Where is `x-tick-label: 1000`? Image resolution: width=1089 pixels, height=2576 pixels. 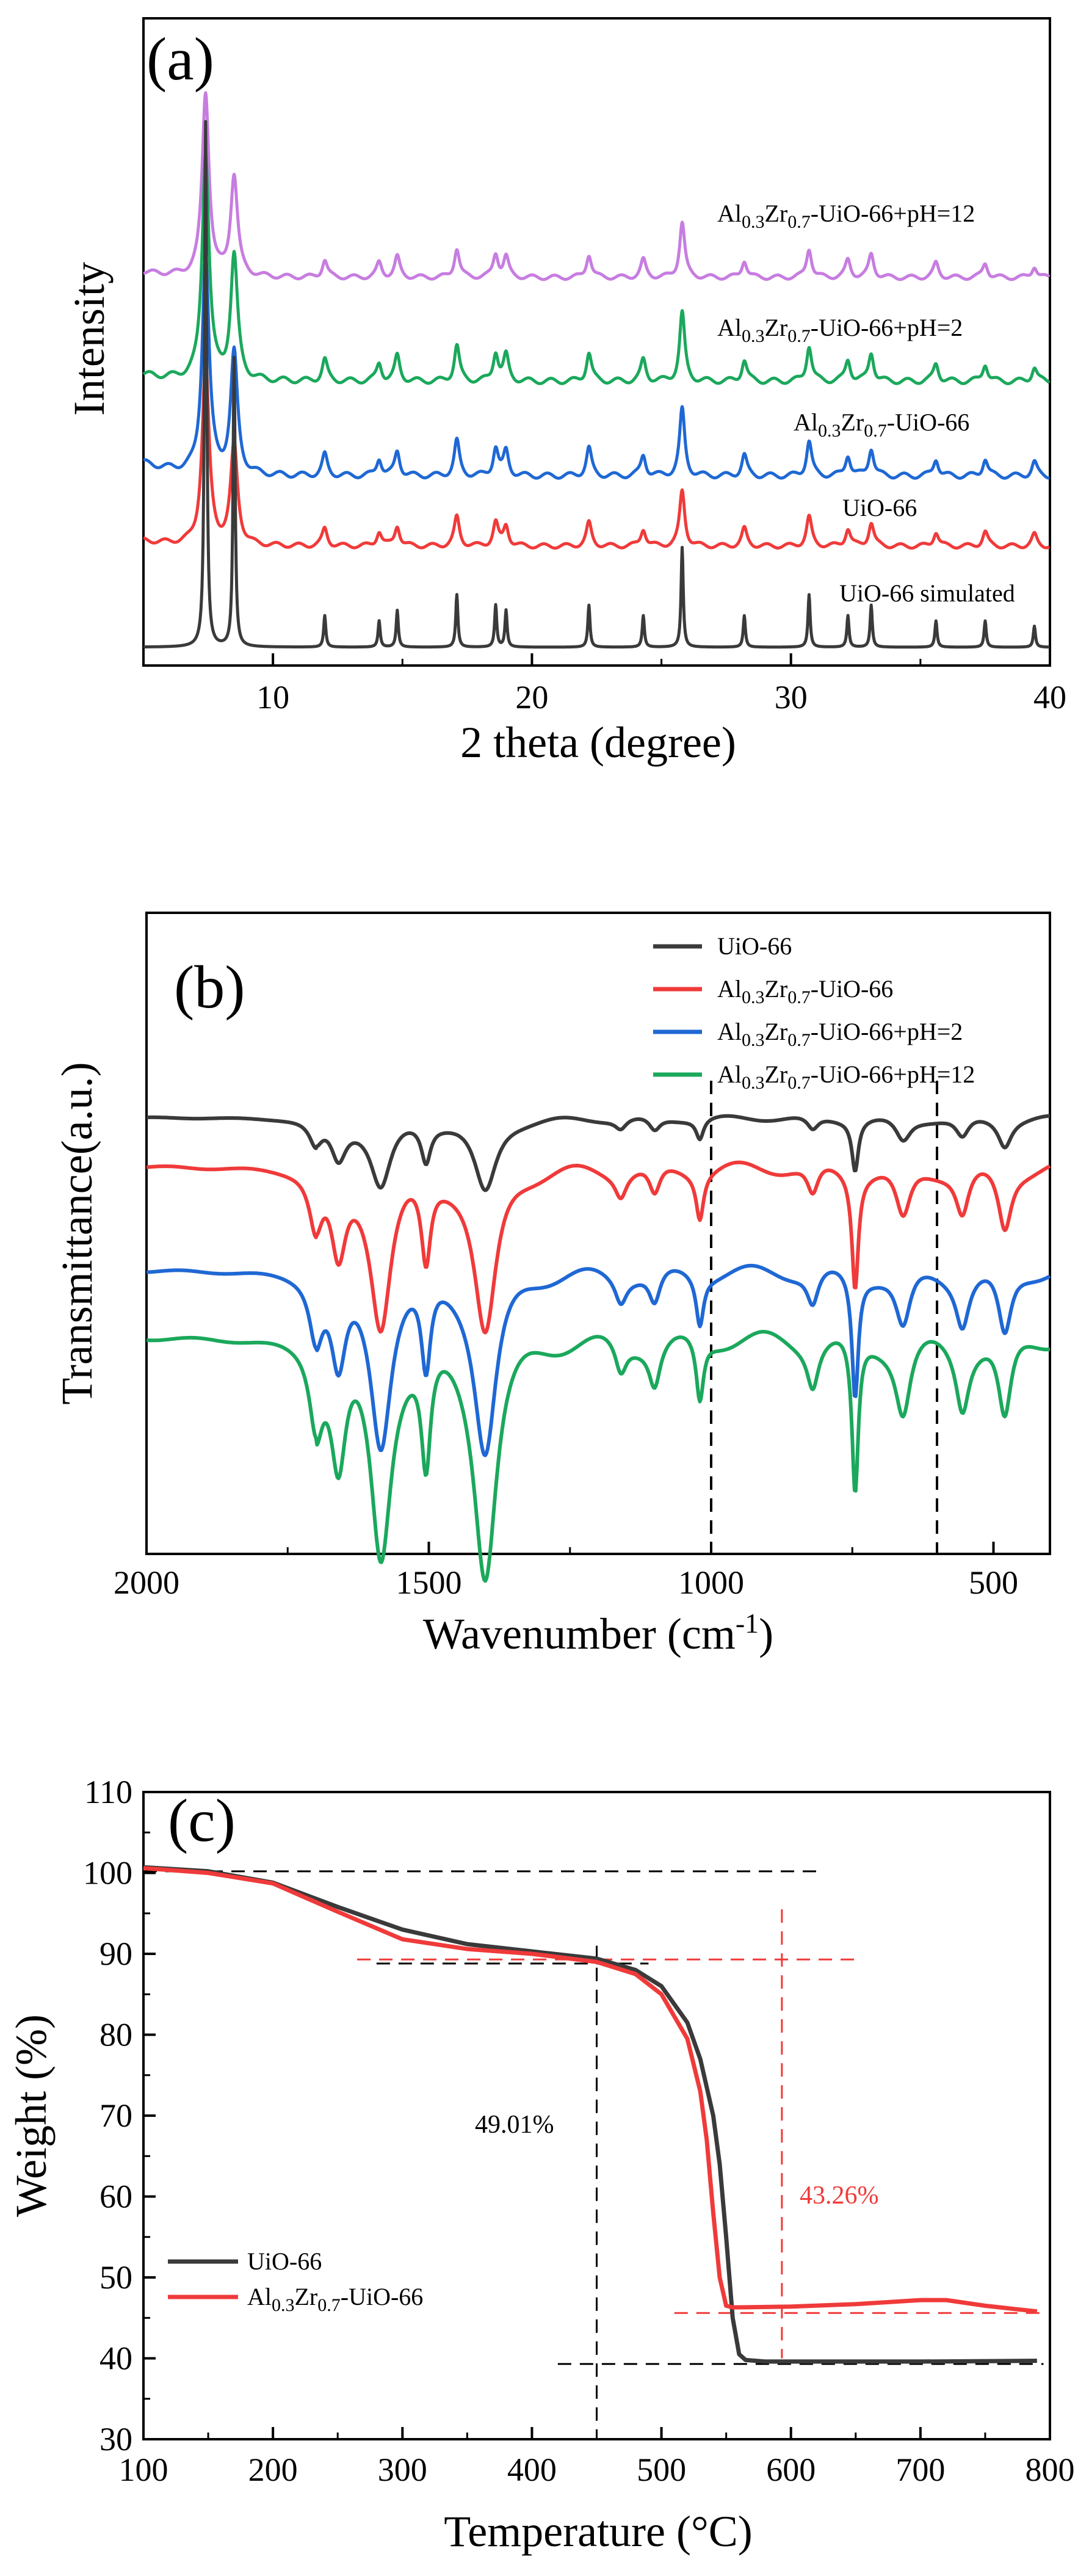
x-tick-label: 1000 is located at coordinates (711, 1582).